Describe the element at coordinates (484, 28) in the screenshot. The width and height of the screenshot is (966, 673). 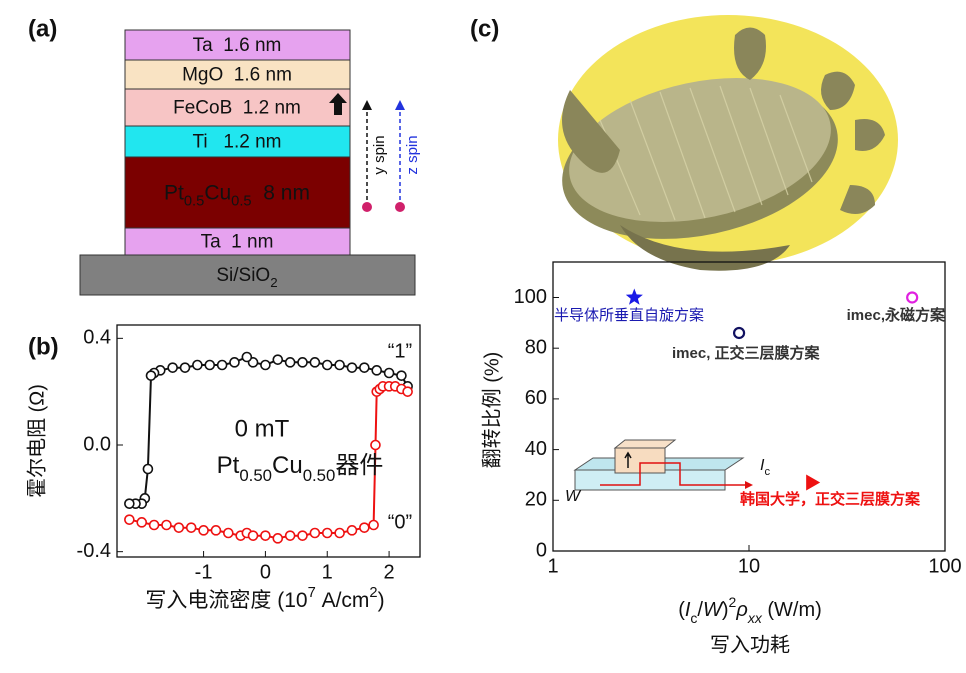
I see `panel-label: (c)` at that location.